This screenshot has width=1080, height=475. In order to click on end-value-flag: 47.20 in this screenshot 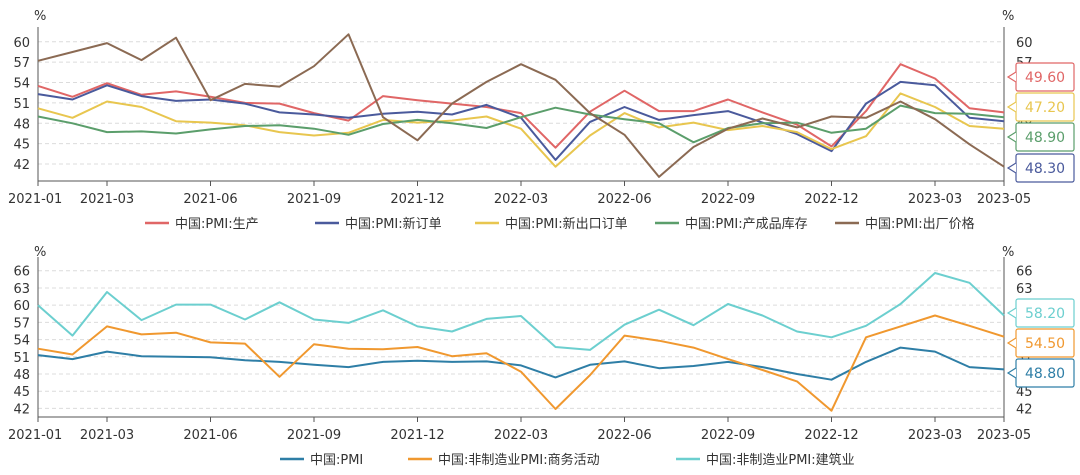, I will do `click(1040, 107)`.